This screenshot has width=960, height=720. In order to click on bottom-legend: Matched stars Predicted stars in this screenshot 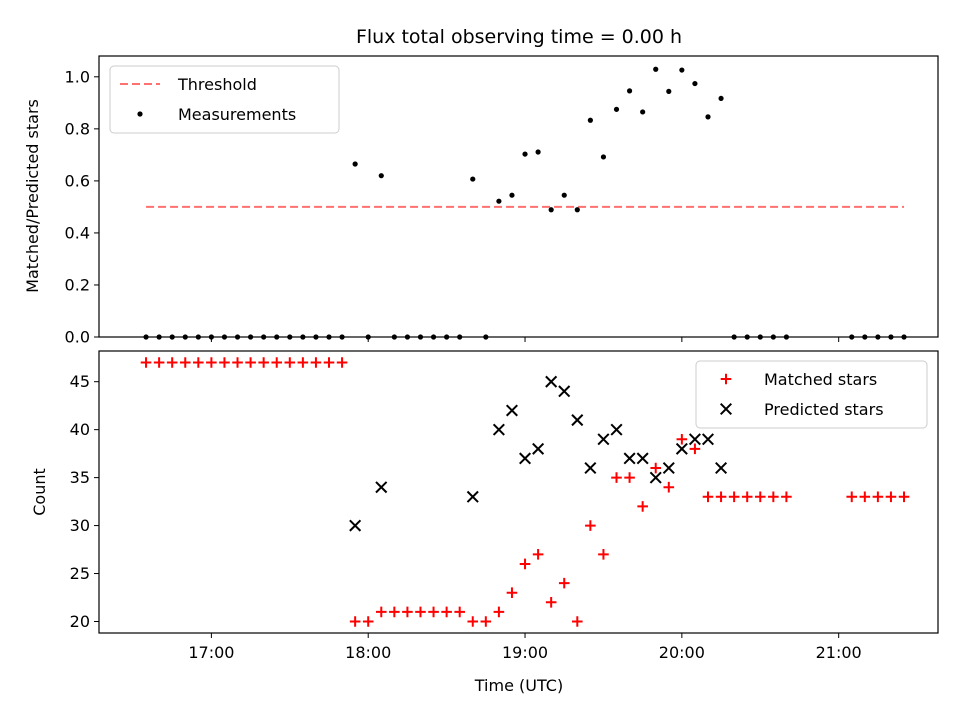, I will do `click(811, 394)`.